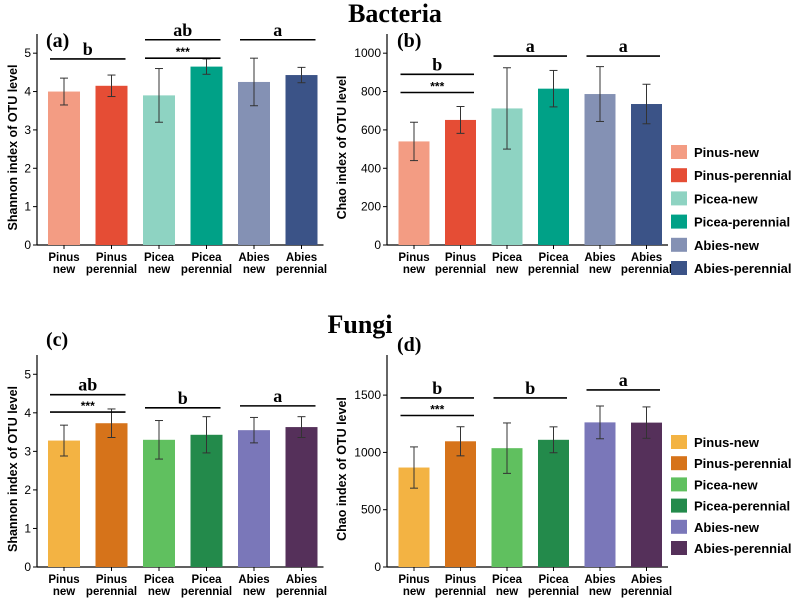 The image size is (791, 598). I want to click on panel-label: (d), so click(409, 345).